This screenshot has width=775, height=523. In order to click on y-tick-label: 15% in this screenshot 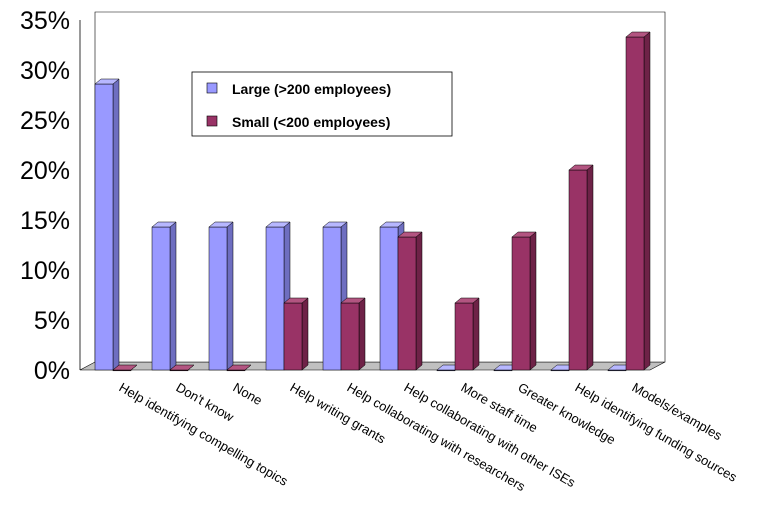, I will do `click(45, 221)`.